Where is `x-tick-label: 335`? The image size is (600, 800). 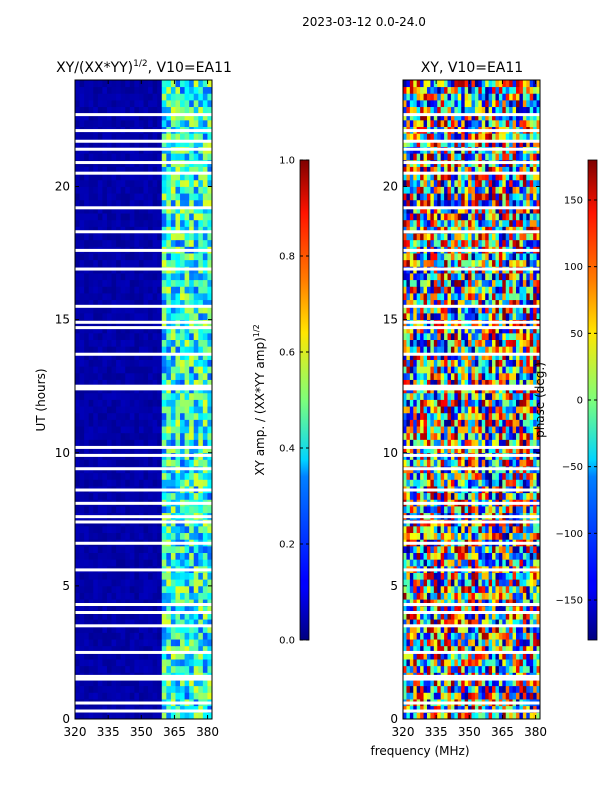
x-tick-label: 335 is located at coordinates (108, 732).